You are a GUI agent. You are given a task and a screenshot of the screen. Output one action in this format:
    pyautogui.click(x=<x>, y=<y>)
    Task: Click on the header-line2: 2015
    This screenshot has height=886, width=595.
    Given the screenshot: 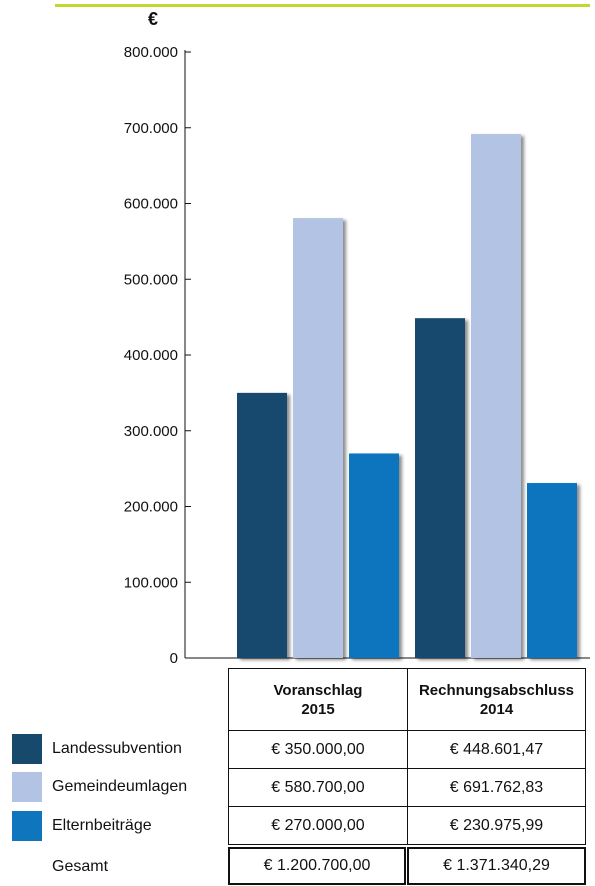 What is the action you would take?
    pyautogui.click(x=318, y=709)
    